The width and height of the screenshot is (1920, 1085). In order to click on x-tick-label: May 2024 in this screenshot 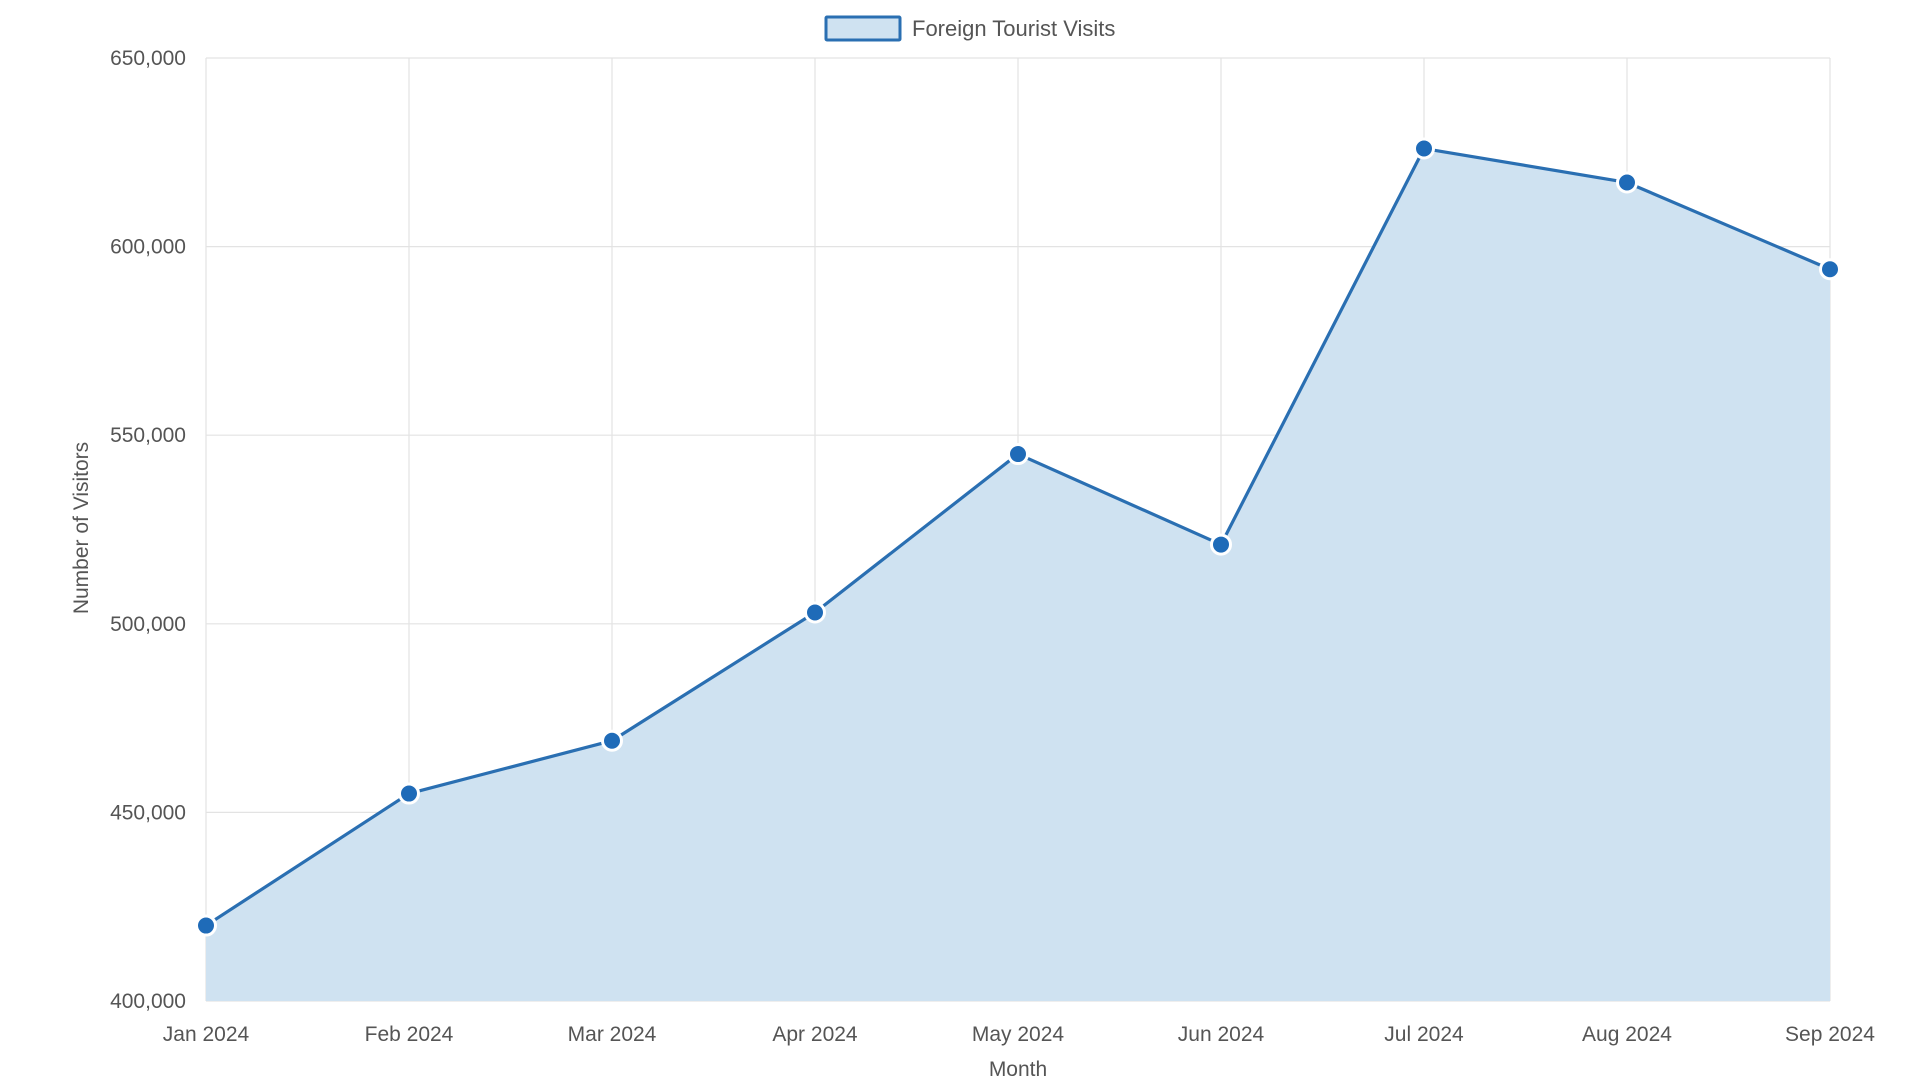, I will do `click(1018, 1034)`.